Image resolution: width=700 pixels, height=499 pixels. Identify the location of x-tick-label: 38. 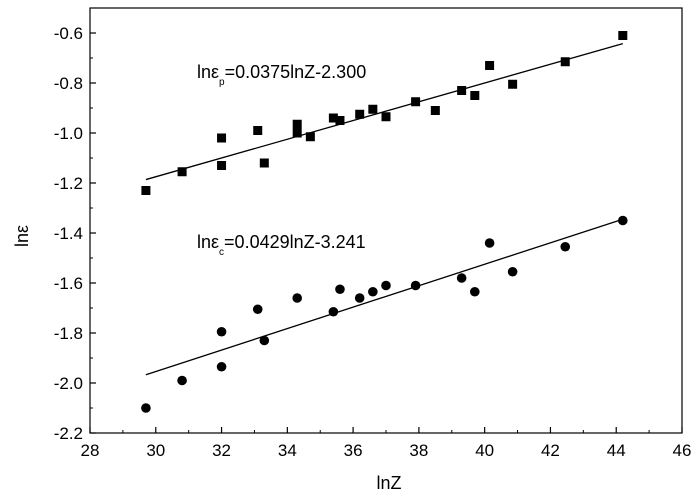
(418, 450).